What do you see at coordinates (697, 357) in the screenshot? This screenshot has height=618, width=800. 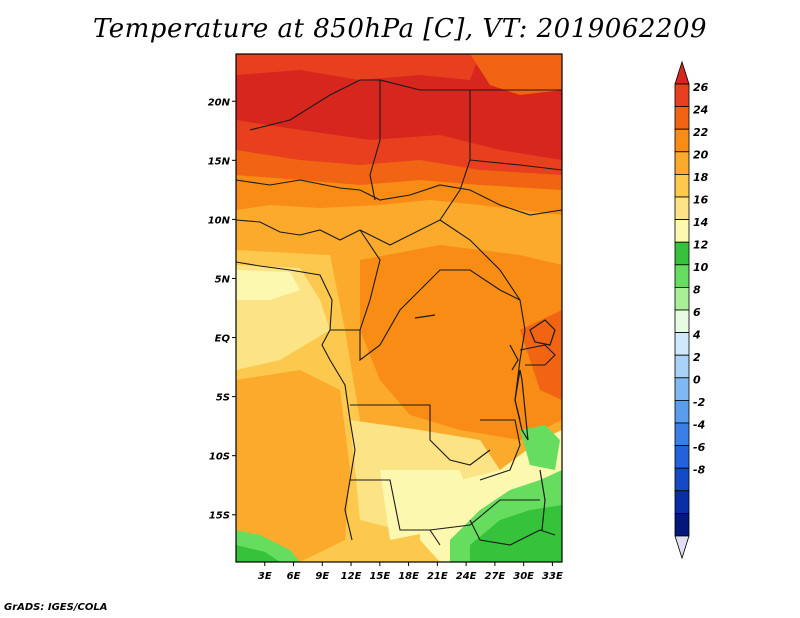 I see `colorbar-label: 2` at bounding box center [697, 357].